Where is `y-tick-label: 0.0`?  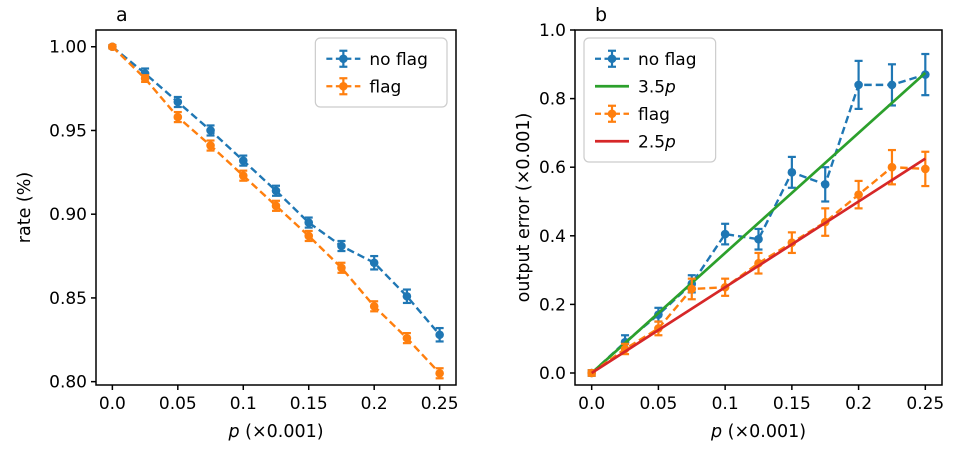 y-tick-label: 0.0 is located at coordinates (552, 374).